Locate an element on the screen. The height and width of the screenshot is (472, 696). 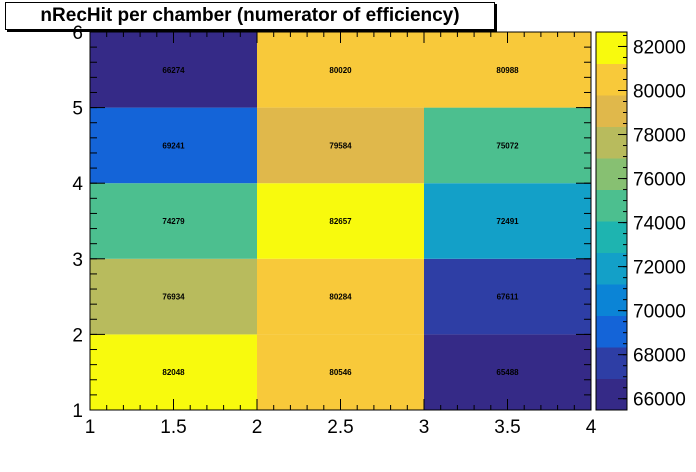
colorbar-tick-label: 82000 is located at coordinates (659, 47).